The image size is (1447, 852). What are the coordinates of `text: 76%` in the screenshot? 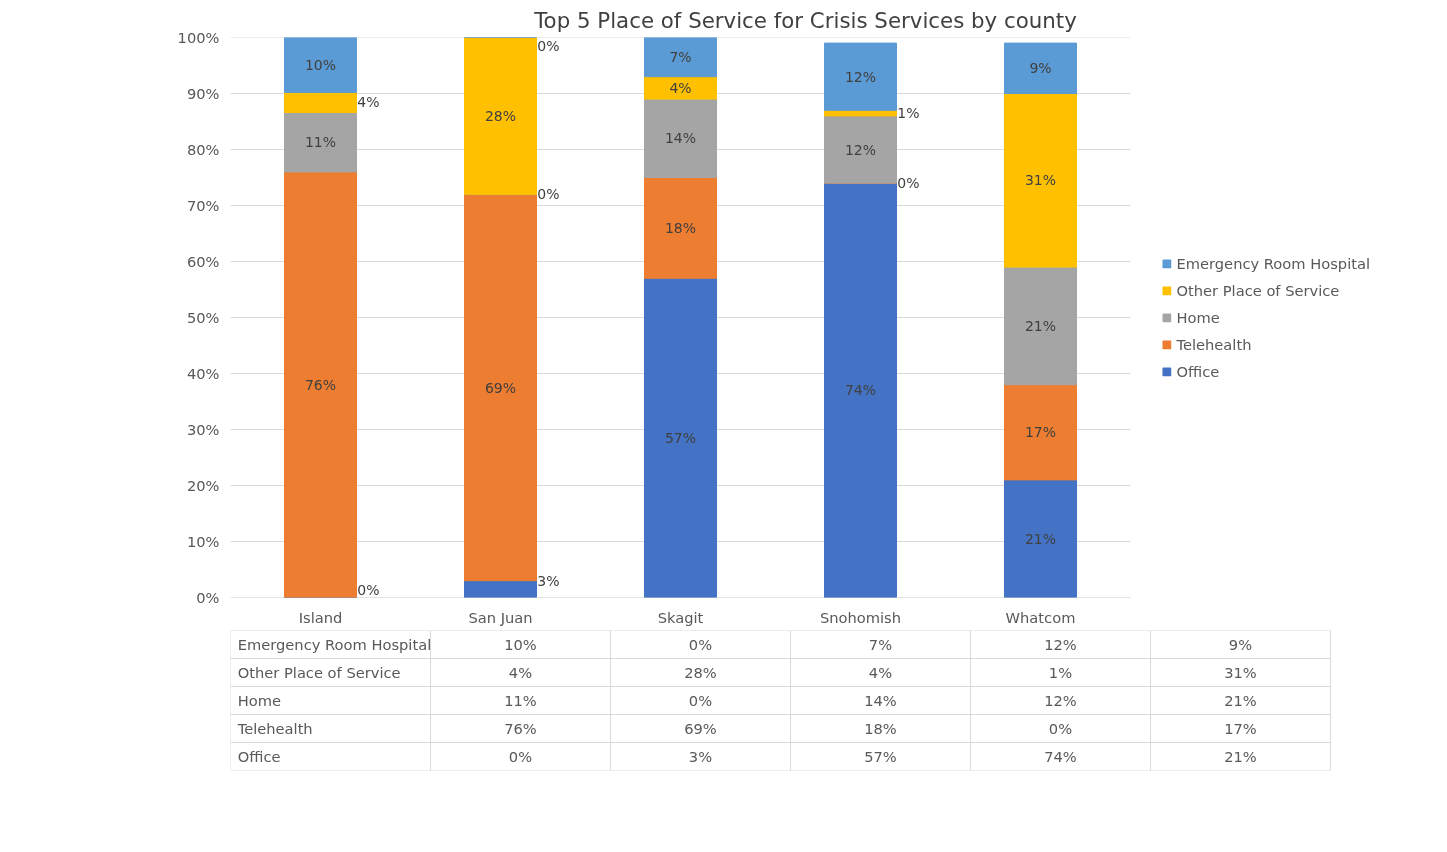 It's located at (520, 728).